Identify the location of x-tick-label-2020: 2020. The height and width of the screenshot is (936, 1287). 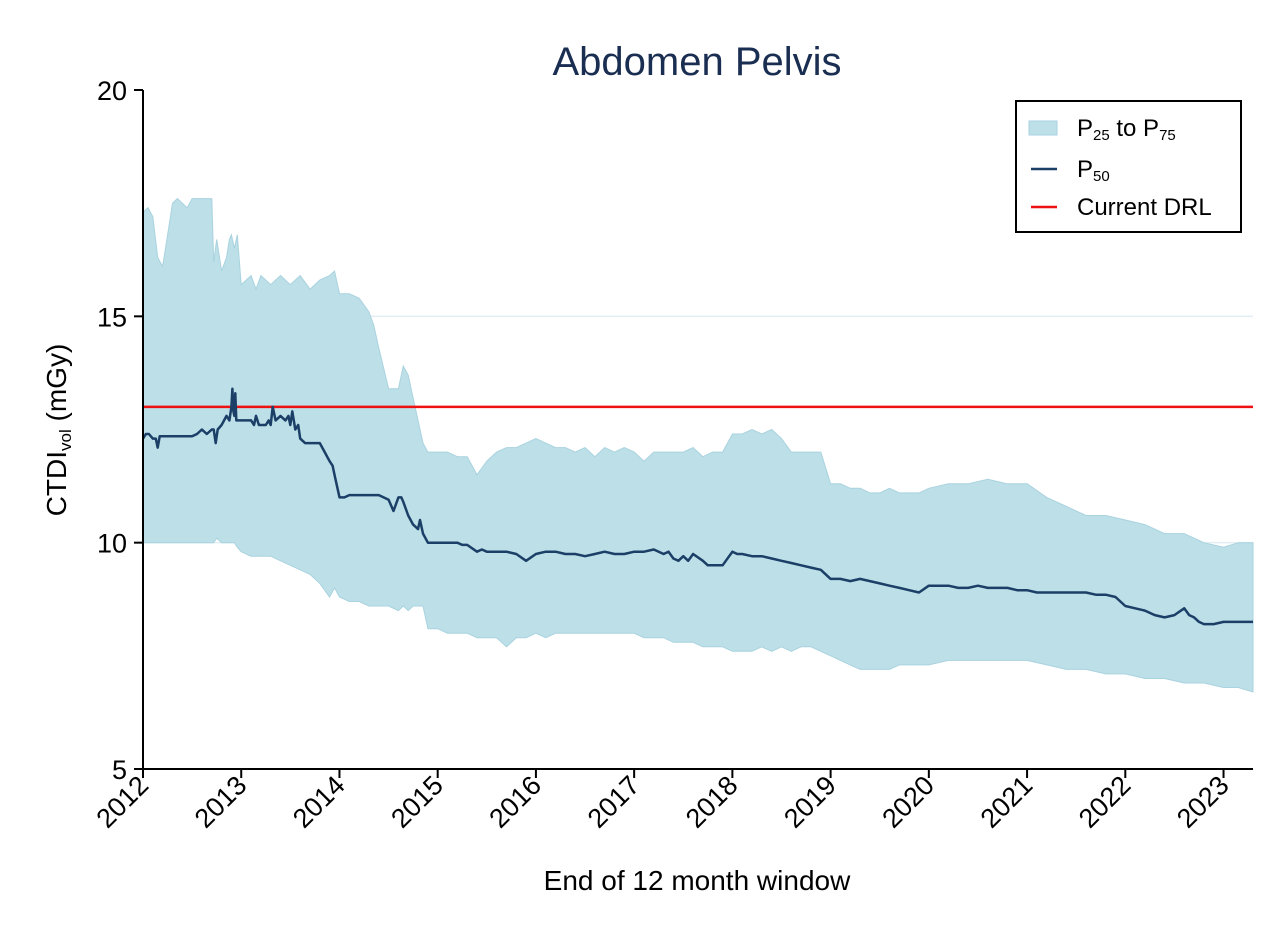
(908, 802).